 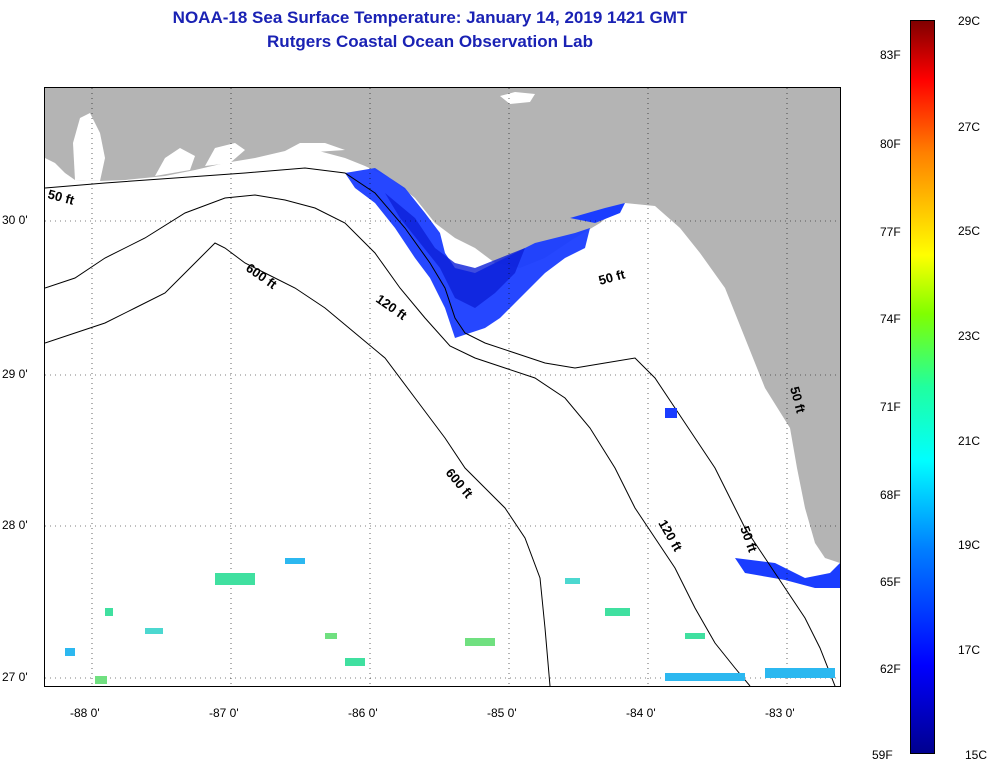 I want to click on colorbar-c-label: 17C, so click(x=969, y=650).